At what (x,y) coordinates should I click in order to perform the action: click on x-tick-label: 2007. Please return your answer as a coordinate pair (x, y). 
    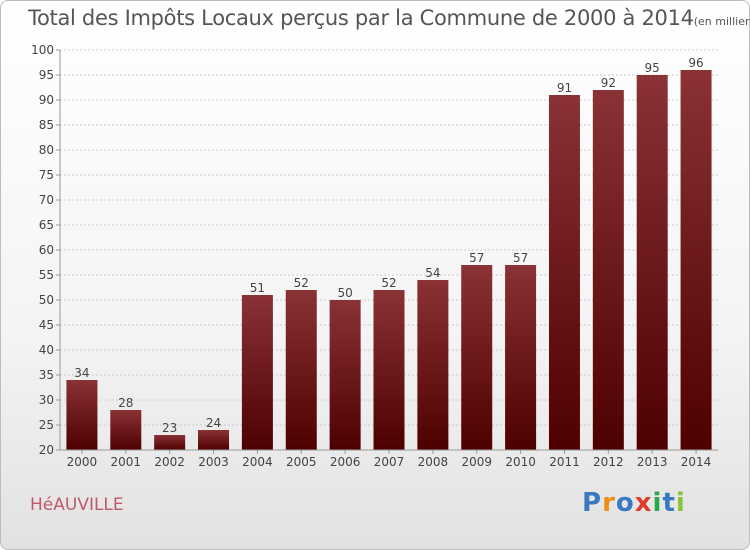
    Looking at the image, I should click on (389, 462).